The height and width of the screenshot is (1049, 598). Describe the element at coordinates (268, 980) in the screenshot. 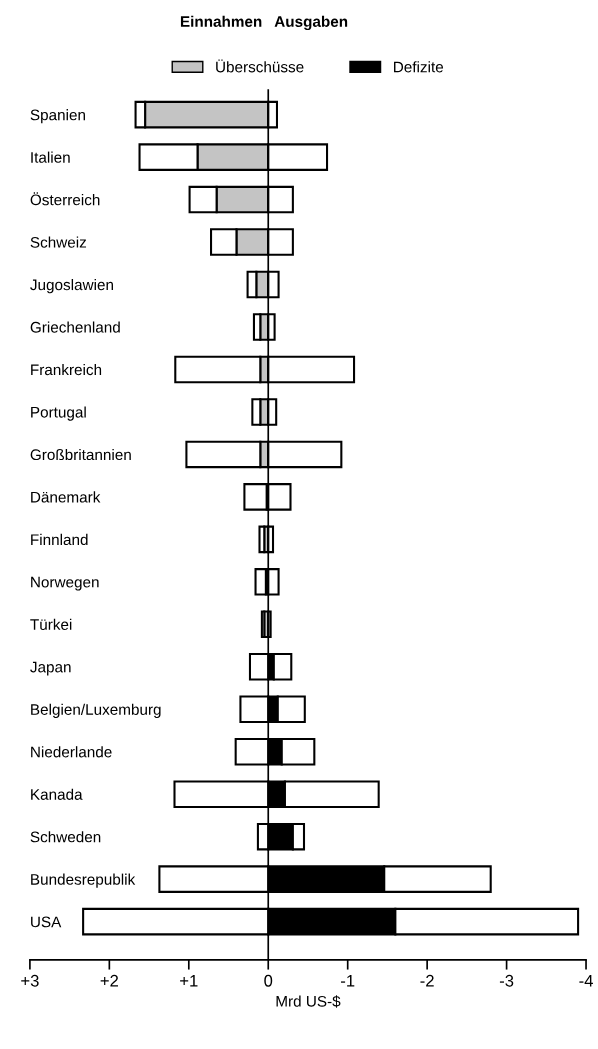

I see `x-tick-label: 0` at that location.